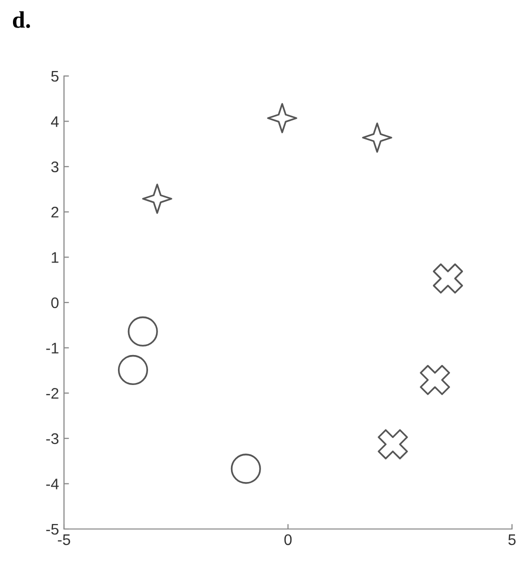  Describe the element at coordinates (55, 302) in the screenshot. I see `y-tick-label: 0` at that location.